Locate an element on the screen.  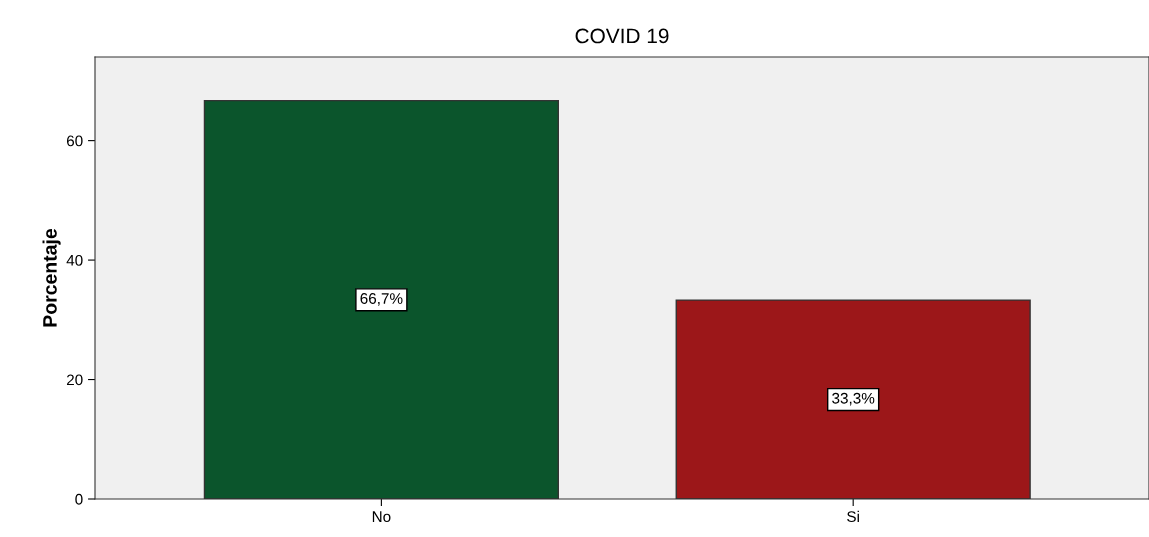
y-tick-label: 40 is located at coordinates (74, 260).